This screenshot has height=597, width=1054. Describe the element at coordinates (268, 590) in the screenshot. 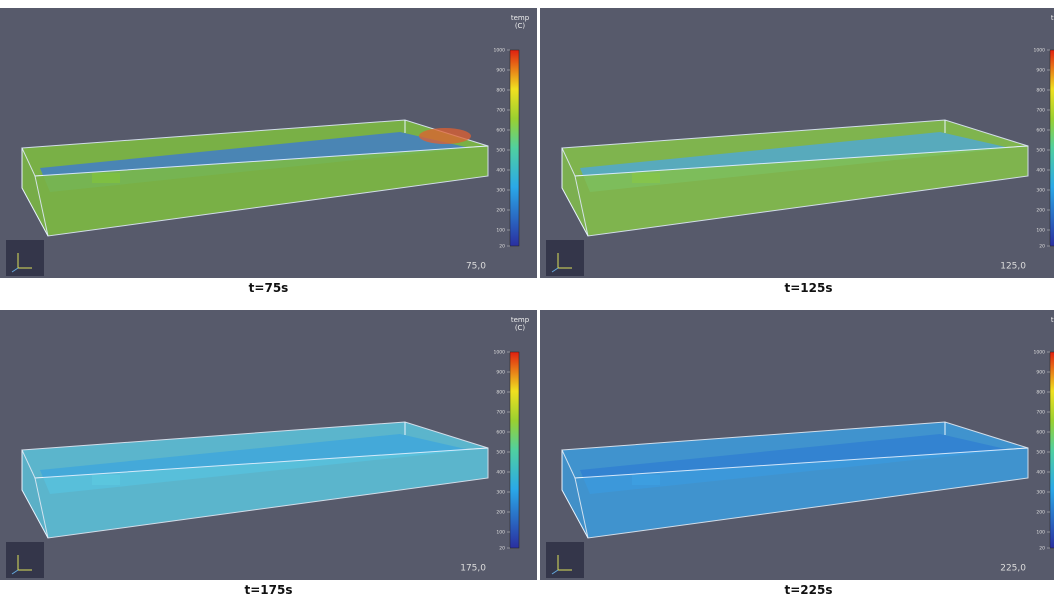

I see `caption: t=175s` at that location.